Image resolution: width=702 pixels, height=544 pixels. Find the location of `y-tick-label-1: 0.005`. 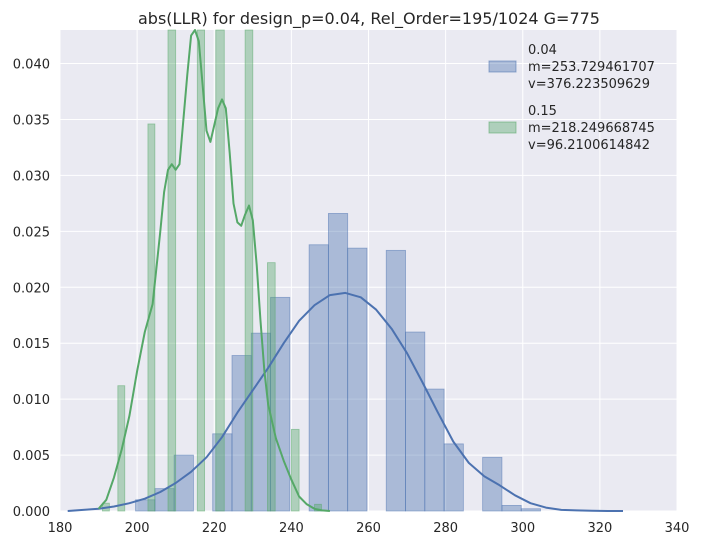

y-tick-label-1: 0.005 is located at coordinates (31, 456).